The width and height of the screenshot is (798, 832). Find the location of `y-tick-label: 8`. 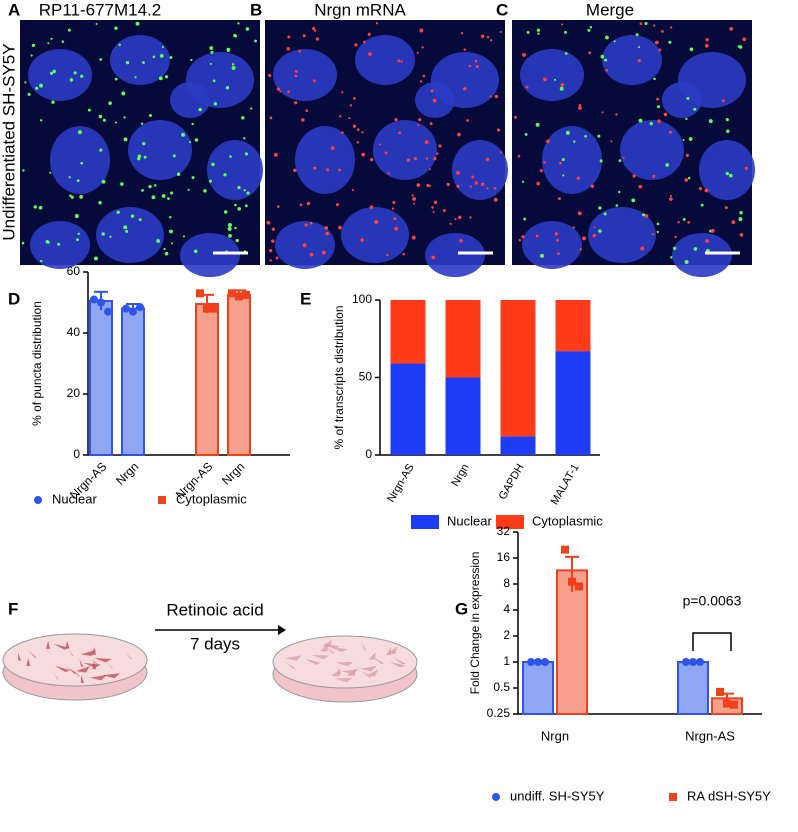

y-tick-label: 8 is located at coordinates (506, 583).